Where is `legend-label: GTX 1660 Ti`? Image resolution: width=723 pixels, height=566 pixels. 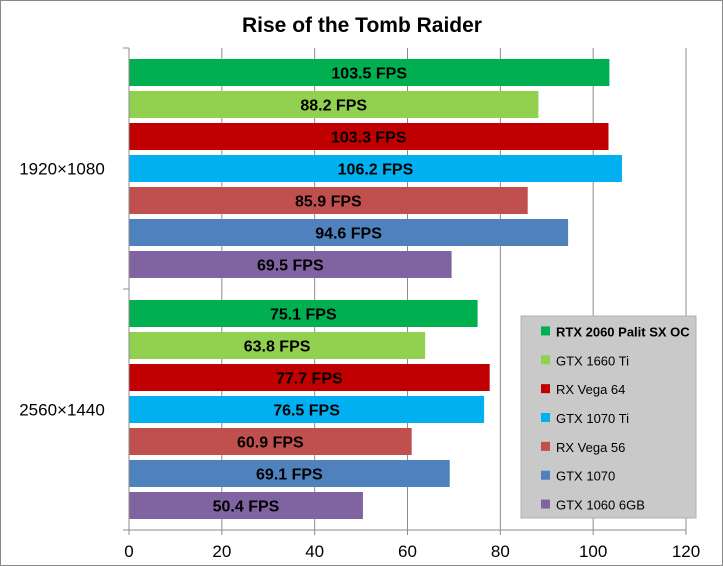
legend-label: GTX 1660 Ti is located at coordinates (592, 360).